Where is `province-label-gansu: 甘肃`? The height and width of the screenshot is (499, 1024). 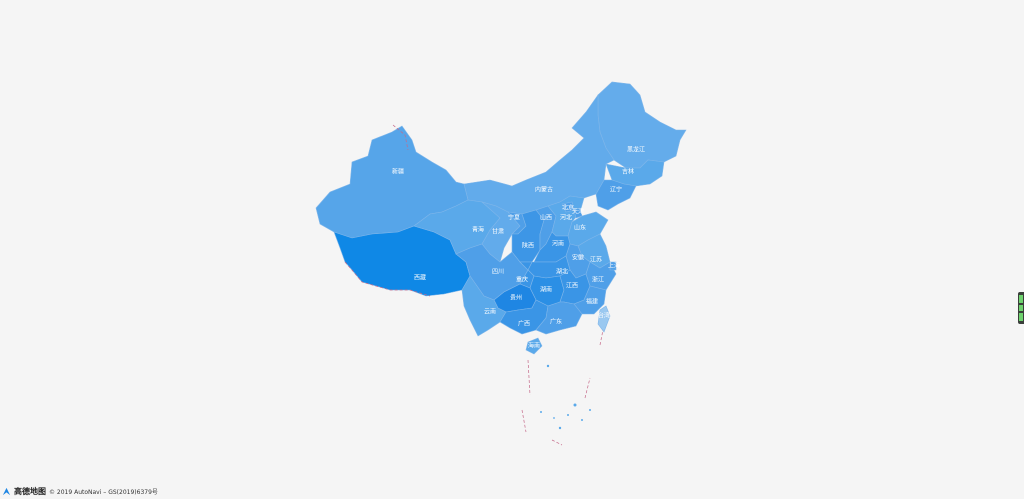
province-label-gansu: 甘肃 is located at coordinates (498, 232).